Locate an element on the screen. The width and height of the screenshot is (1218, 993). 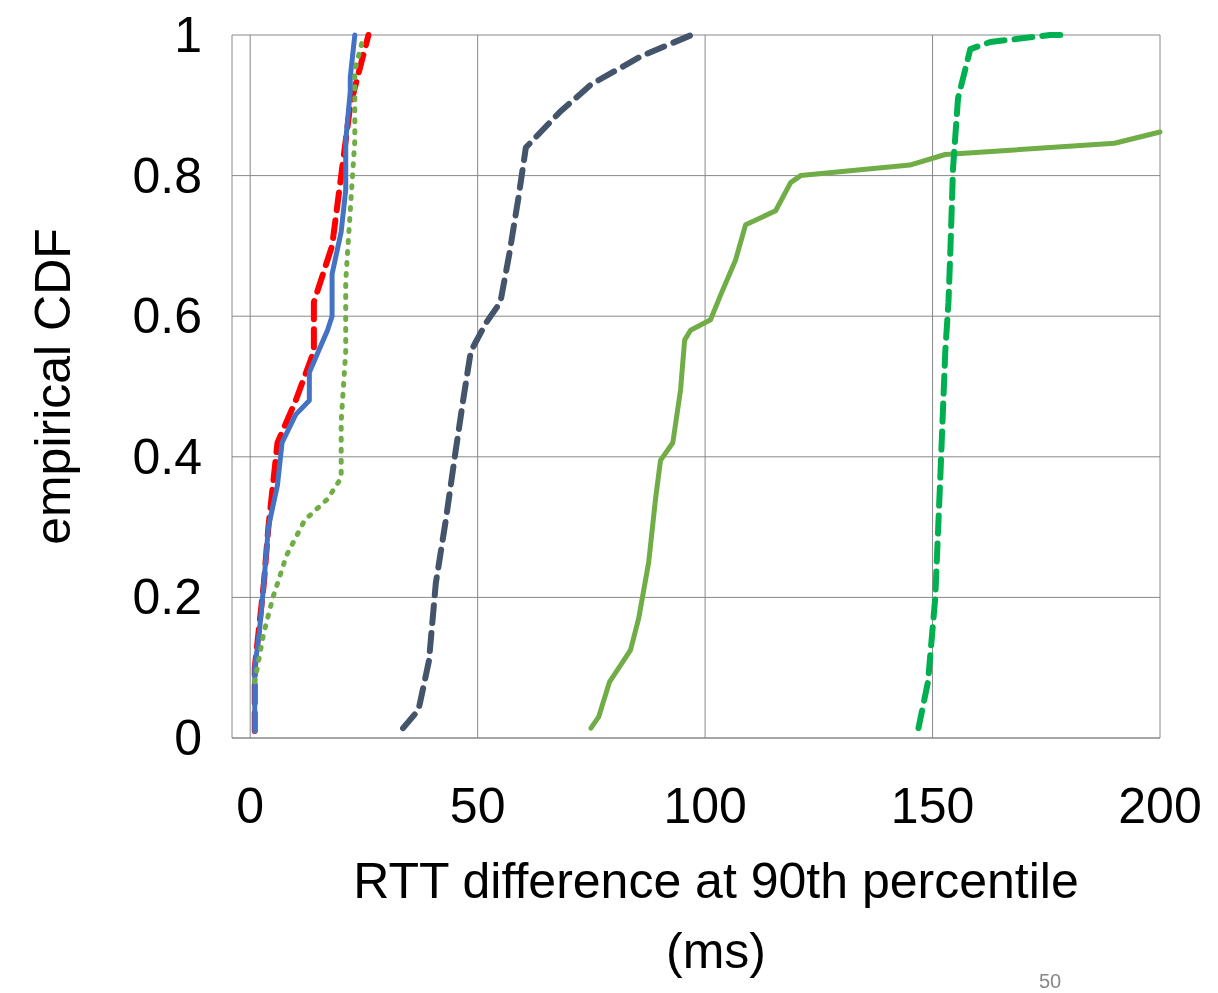
y-tick-label: 0.2 is located at coordinates (167, 597).